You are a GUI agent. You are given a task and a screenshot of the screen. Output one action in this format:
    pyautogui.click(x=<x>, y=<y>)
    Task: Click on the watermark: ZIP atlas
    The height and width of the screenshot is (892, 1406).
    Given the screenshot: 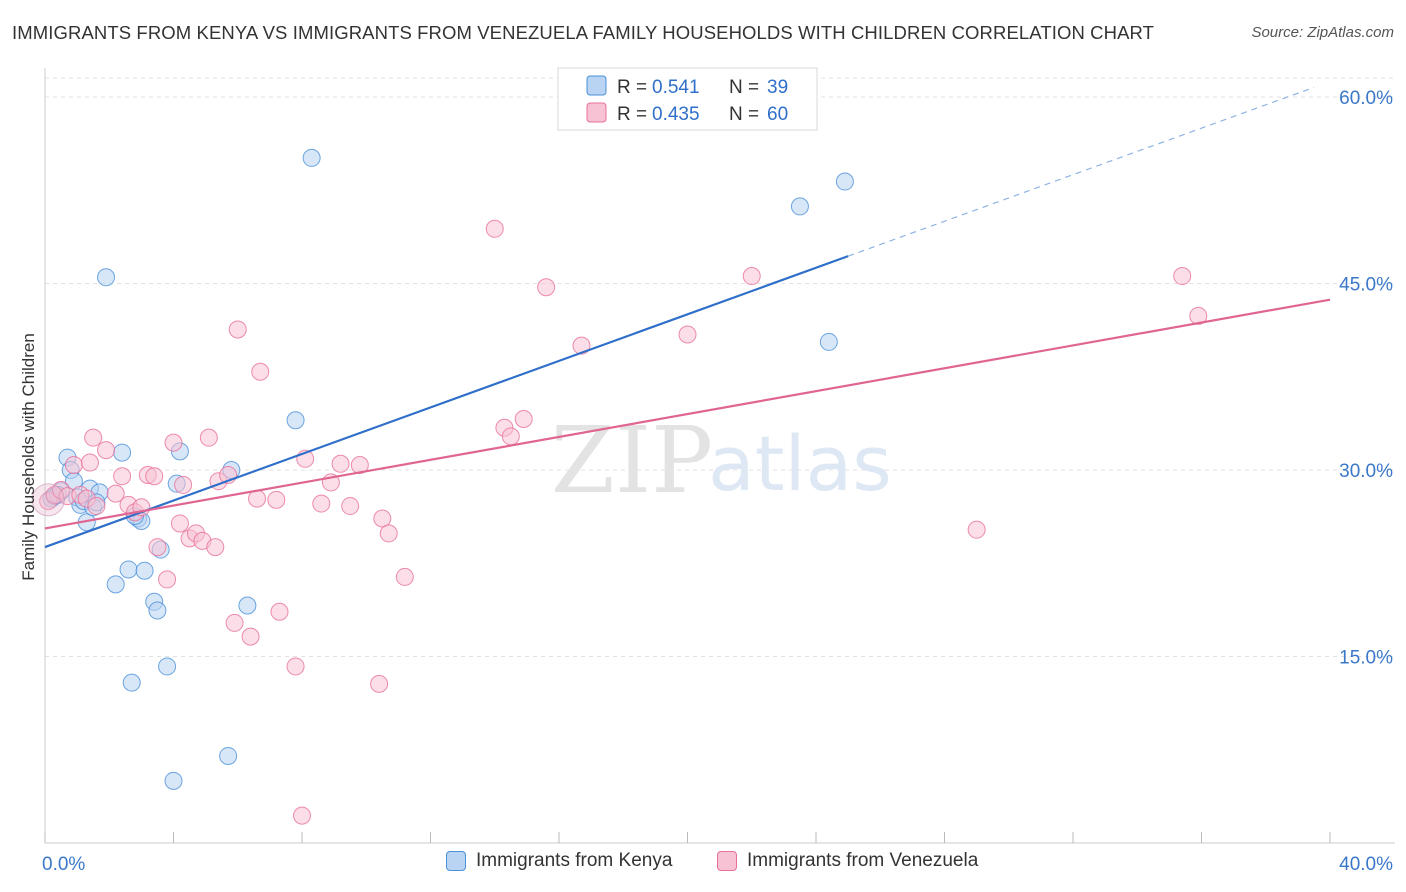 What is the action you would take?
    pyautogui.click(x=721, y=460)
    